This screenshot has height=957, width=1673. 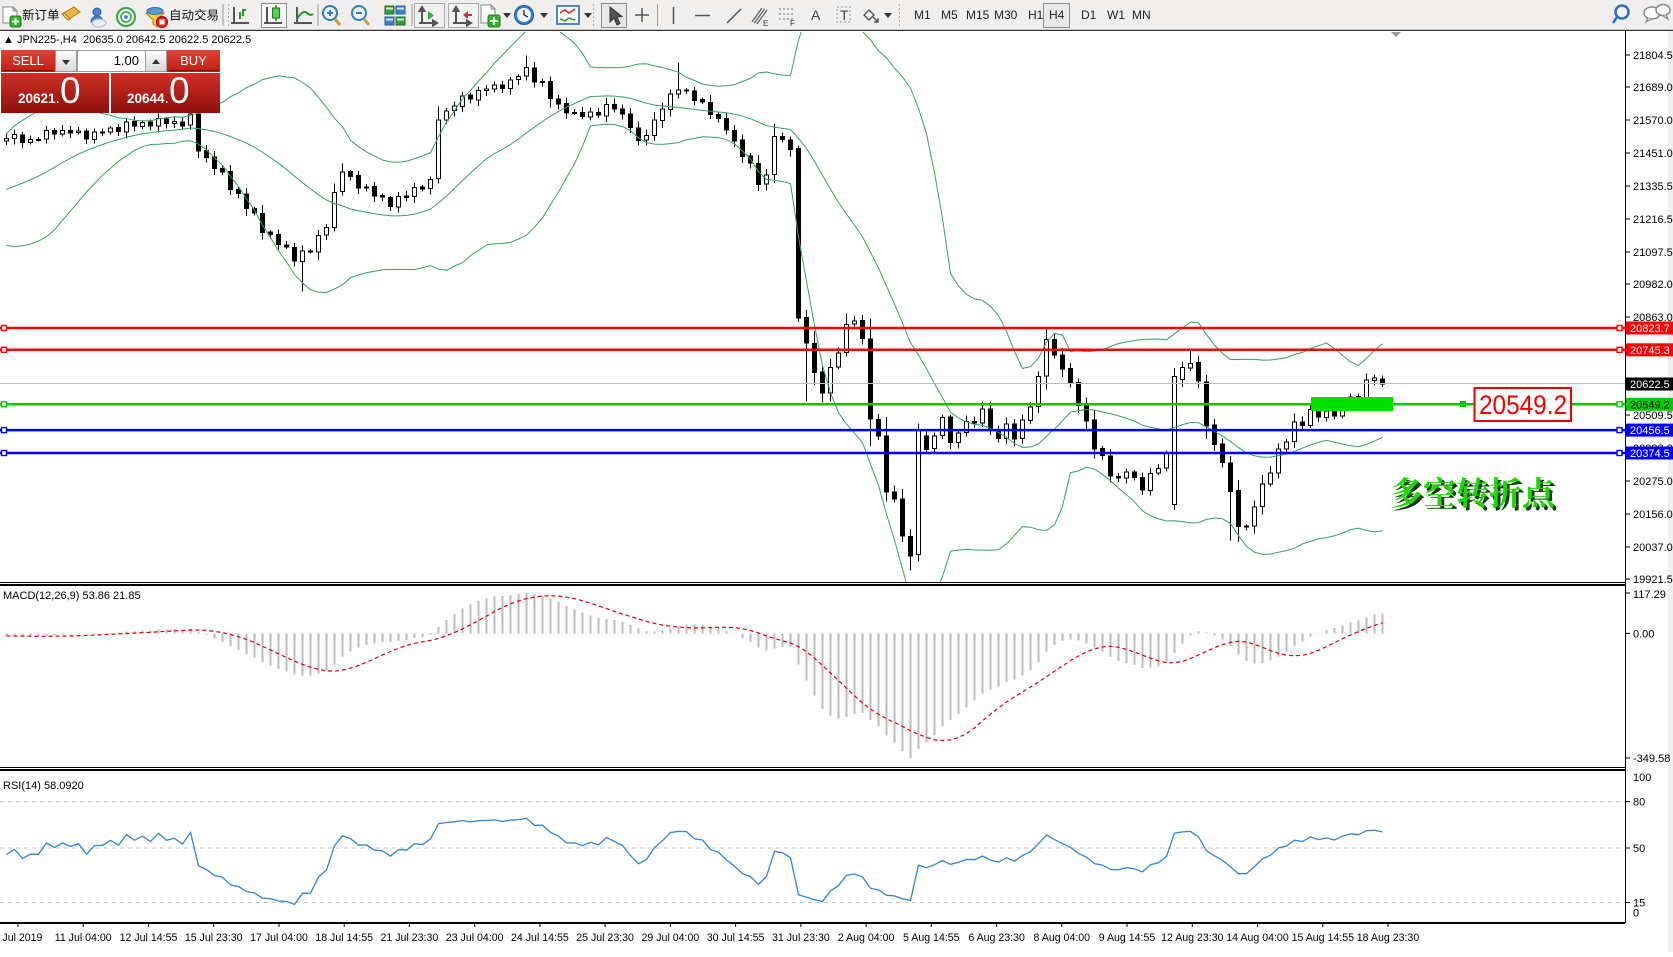 What do you see at coordinates (1653, 220) in the screenshot?
I see `svg-text: 21216.5` at bounding box center [1653, 220].